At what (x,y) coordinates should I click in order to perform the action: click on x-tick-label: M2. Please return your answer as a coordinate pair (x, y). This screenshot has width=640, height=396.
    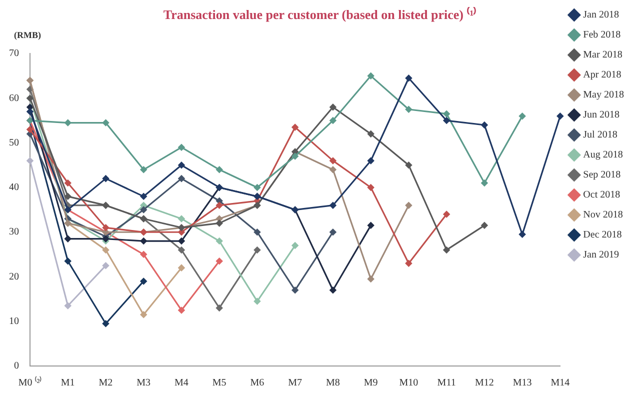
    Looking at the image, I should click on (105, 383).